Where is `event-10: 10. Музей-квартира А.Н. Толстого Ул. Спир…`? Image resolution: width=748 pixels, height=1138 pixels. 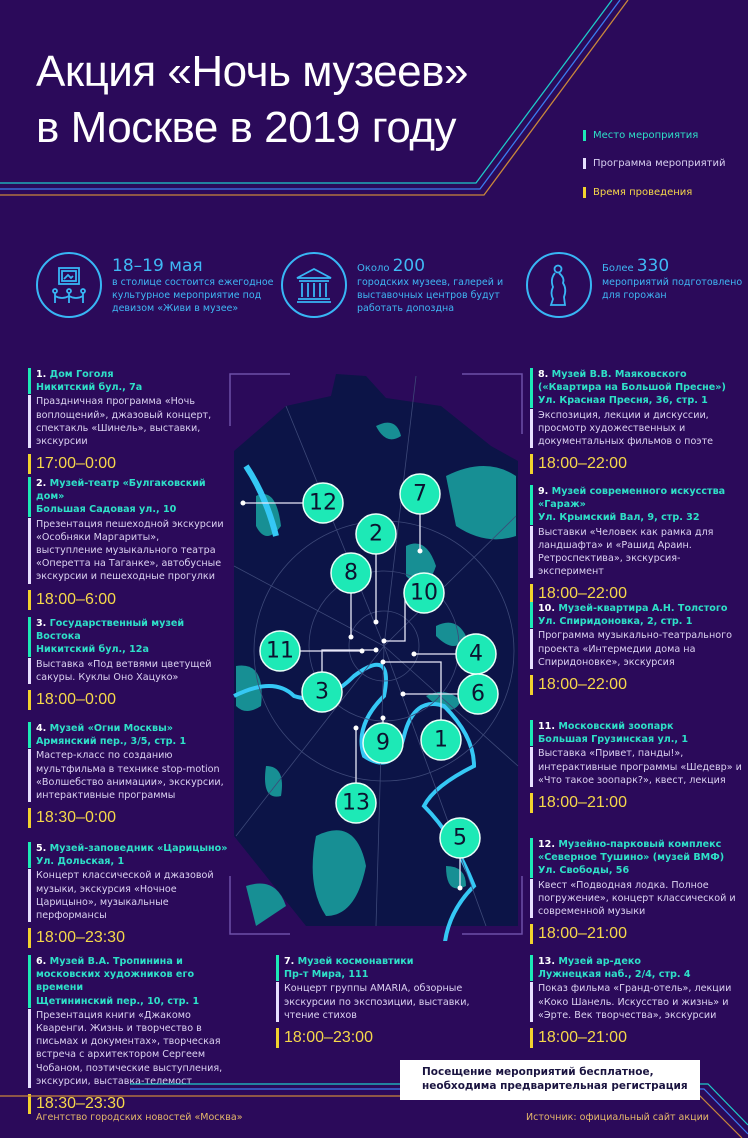
event-10: 10. Музей-квартира А.Н. Толстого Ул. Спир… is located at coordinates (636, 649).